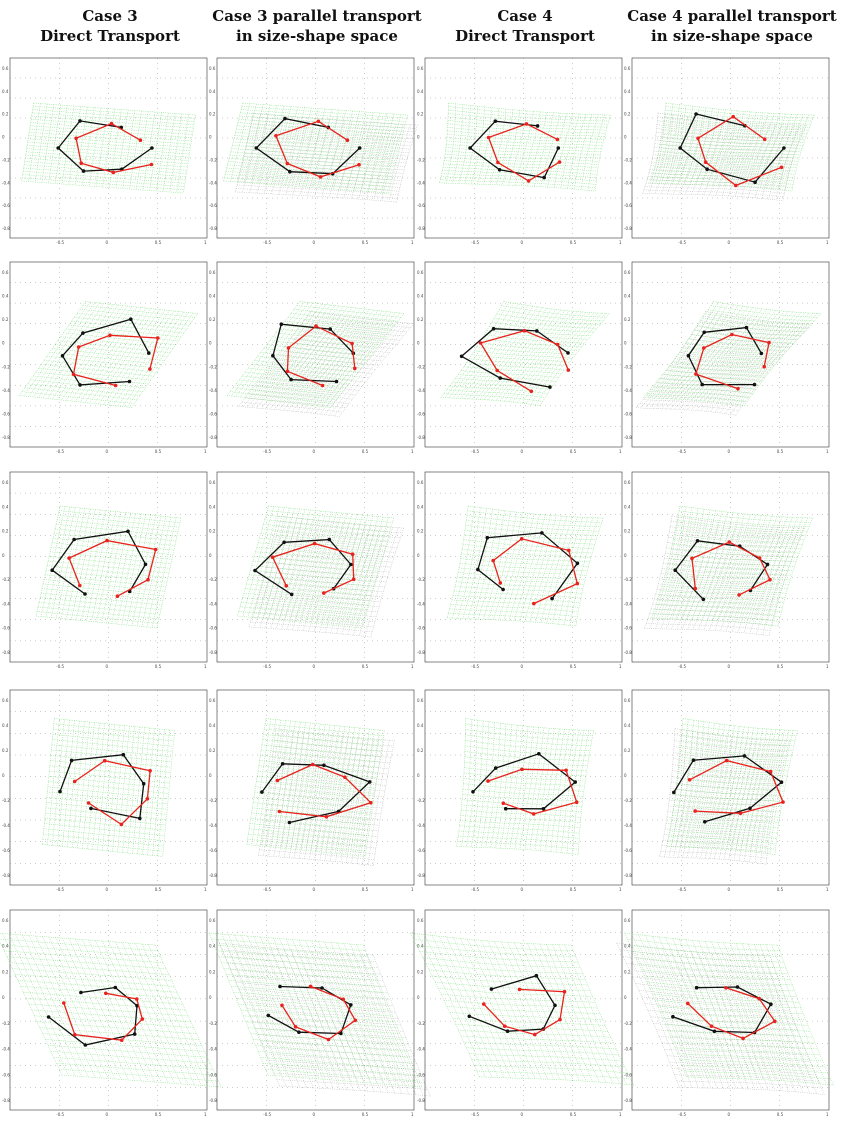 This screenshot has width=843, height=1134. What do you see at coordinates (105, 570) in the screenshot?
I see `panel-r3-c1: -0.5 0 0.5 1 0.6 0.4 0.2 0 -0.2 -0.4 -0.6 -0.8` at bounding box center [105, 570].